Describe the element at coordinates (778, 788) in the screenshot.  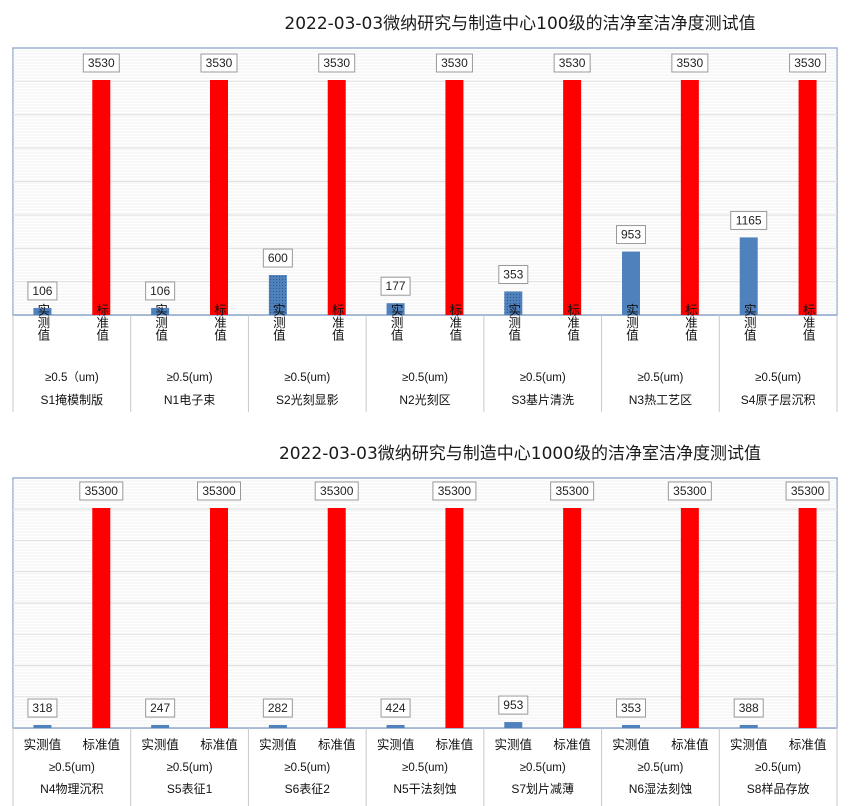
I see `category-label: S8样品存放` at that location.